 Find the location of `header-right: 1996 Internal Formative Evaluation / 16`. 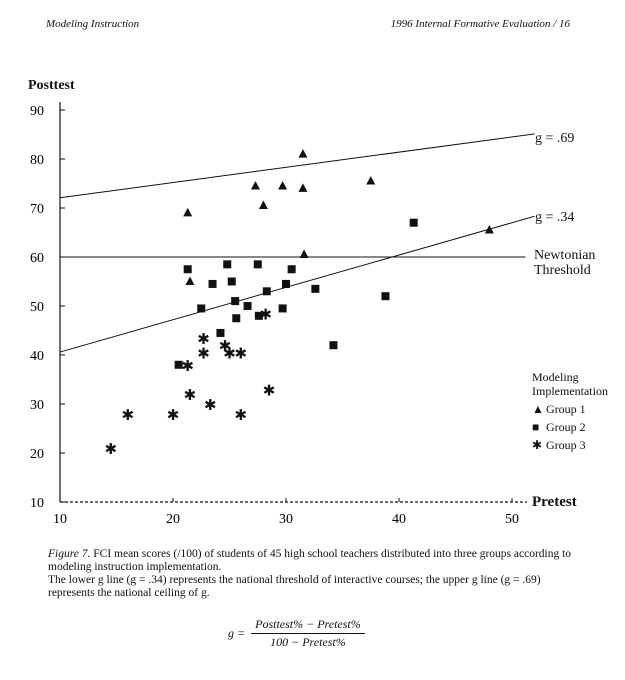

header-right: 1996 Internal Formative Evaluation / 16 is located at coordinates (480, 24).